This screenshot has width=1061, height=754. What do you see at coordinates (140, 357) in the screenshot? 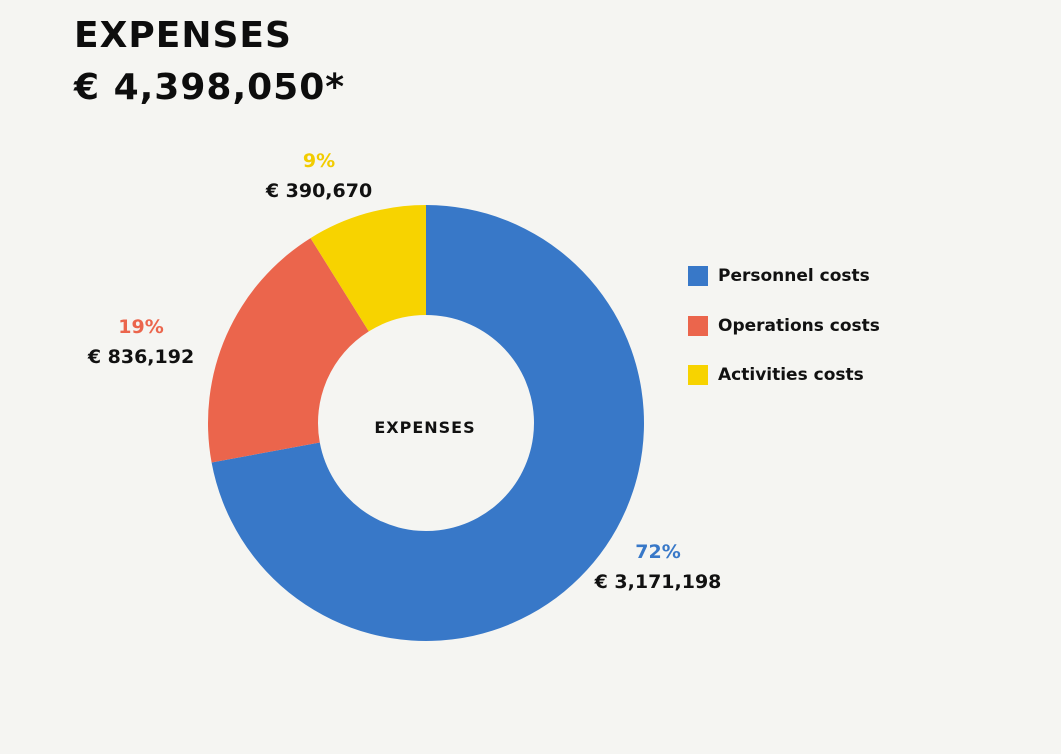
I see `slice-amount-label: € 836,192` at bounding box center [140, 357].